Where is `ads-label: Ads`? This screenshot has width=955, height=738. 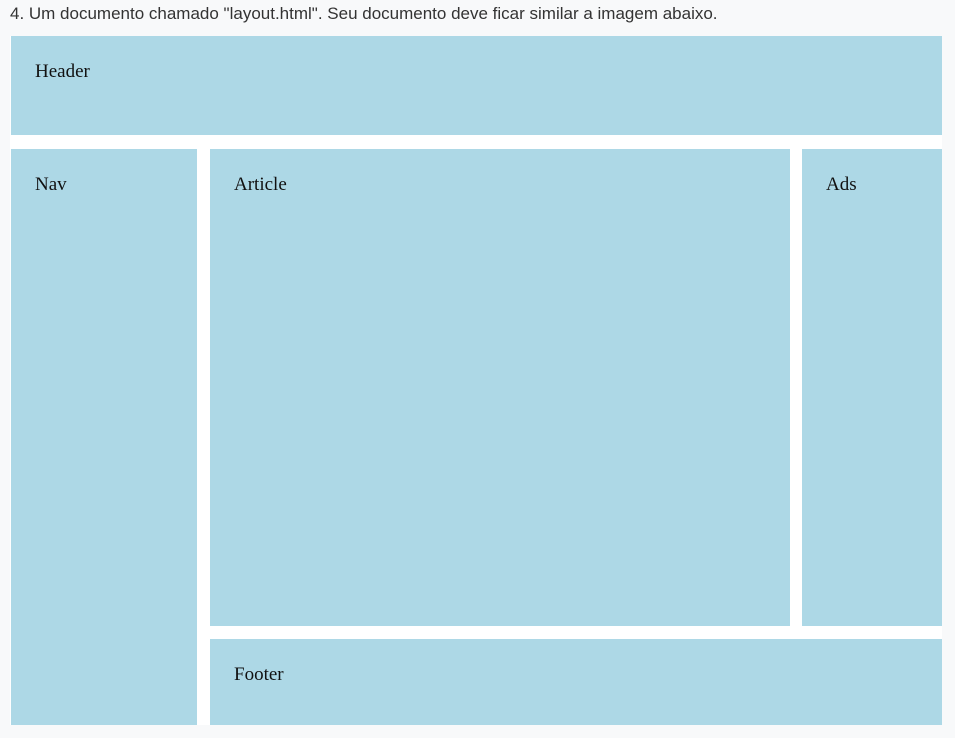
ads-label: Ads is located at coordinates (841, 184).